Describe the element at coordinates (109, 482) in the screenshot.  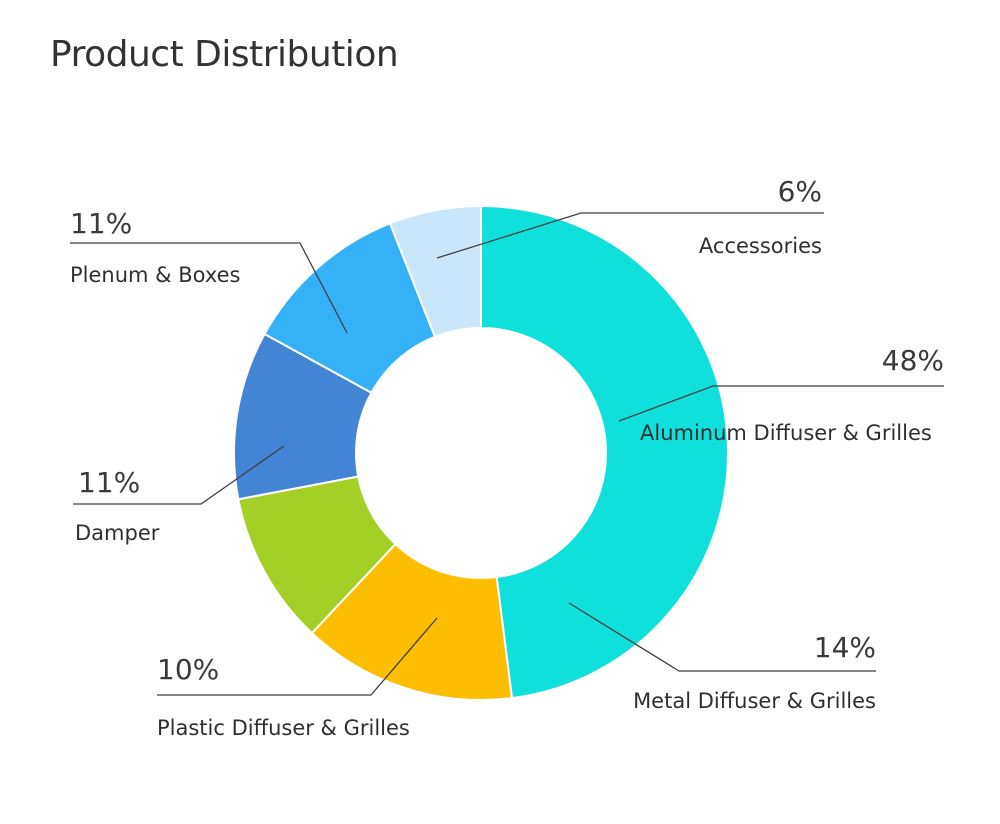
I see `percent-label-damper: 11%` at that location.